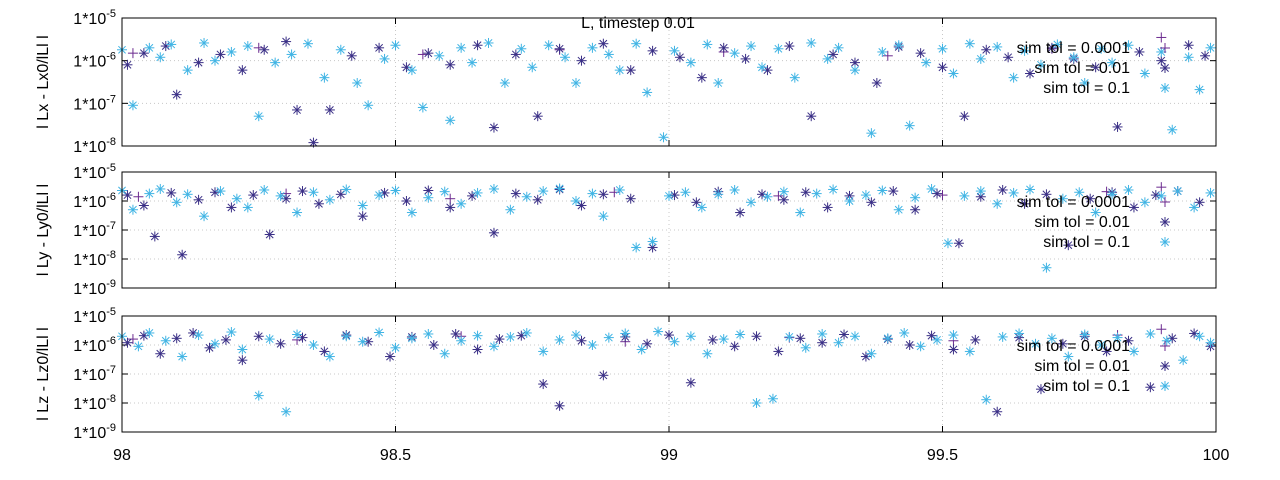 The width and height of the screenshot is (1280, 480). What do you see at coordinates (94, 432) in the screenshot?
I see `y-tick-label: 1*10-9` at bounding box center [94, 432].